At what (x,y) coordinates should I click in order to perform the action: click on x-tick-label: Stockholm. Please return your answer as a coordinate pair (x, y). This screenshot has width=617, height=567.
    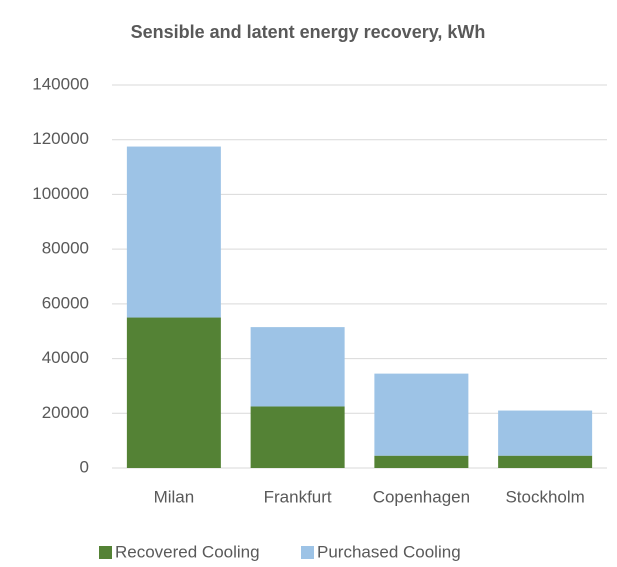
    Looking at the image, I should click on (544, 496).